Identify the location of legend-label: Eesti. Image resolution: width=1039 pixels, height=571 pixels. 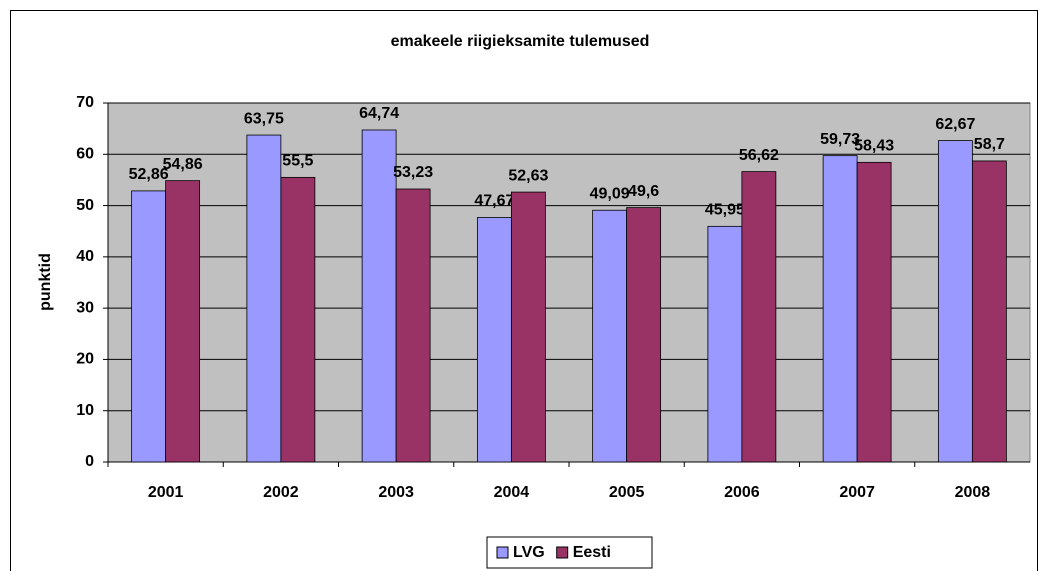
(592, 552).